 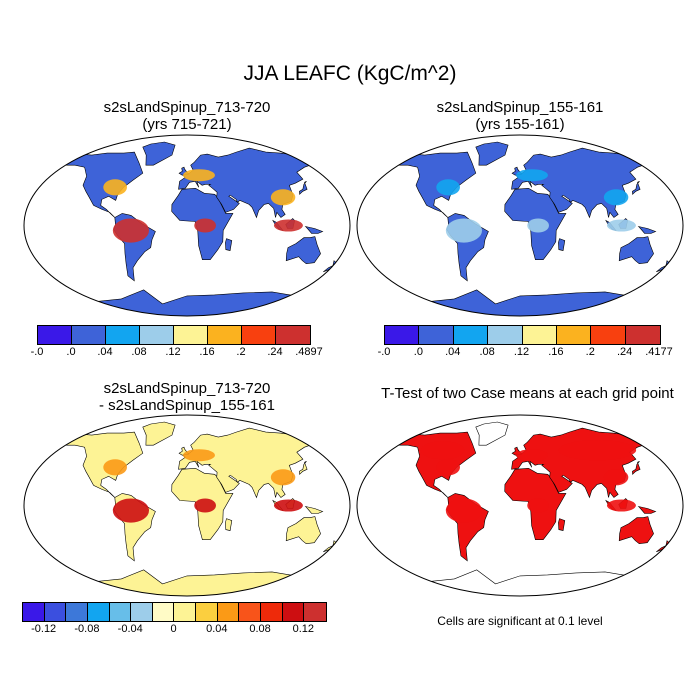 I want to click on colorbar-tick-label: .04, so click(x=105, y=352).